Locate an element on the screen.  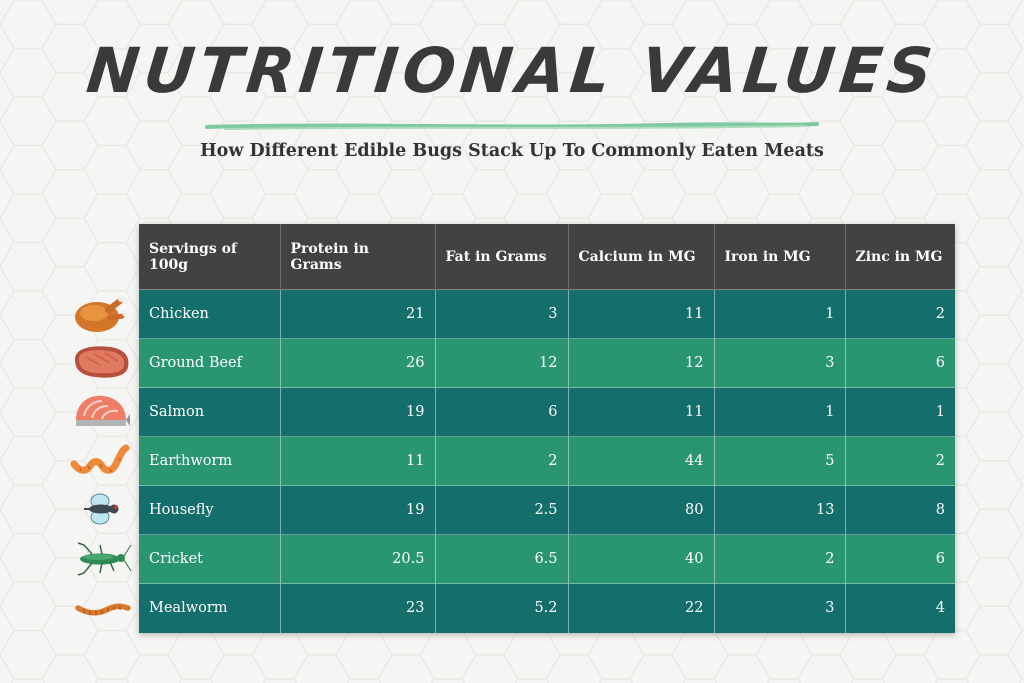
table-row: Cricket 20.5 6.5 40 2 6 is located at coordinates (547, 559).